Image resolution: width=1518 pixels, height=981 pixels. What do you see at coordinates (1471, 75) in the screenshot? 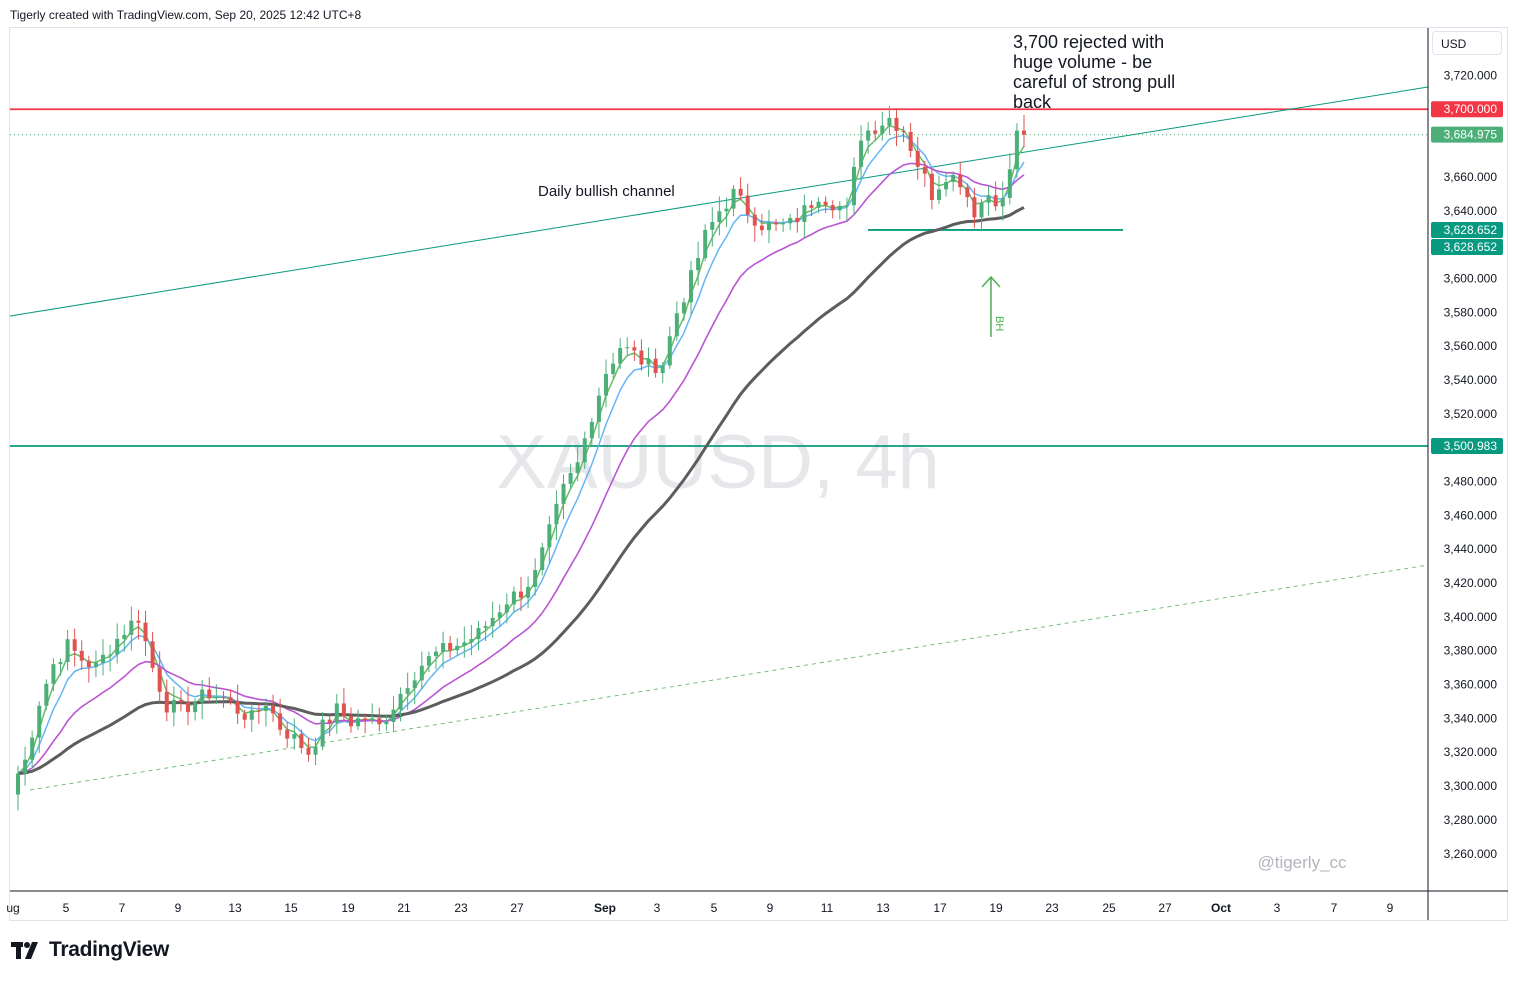
I see `price-tick-label: 3,720.000` at bounding box center [1471, 75].